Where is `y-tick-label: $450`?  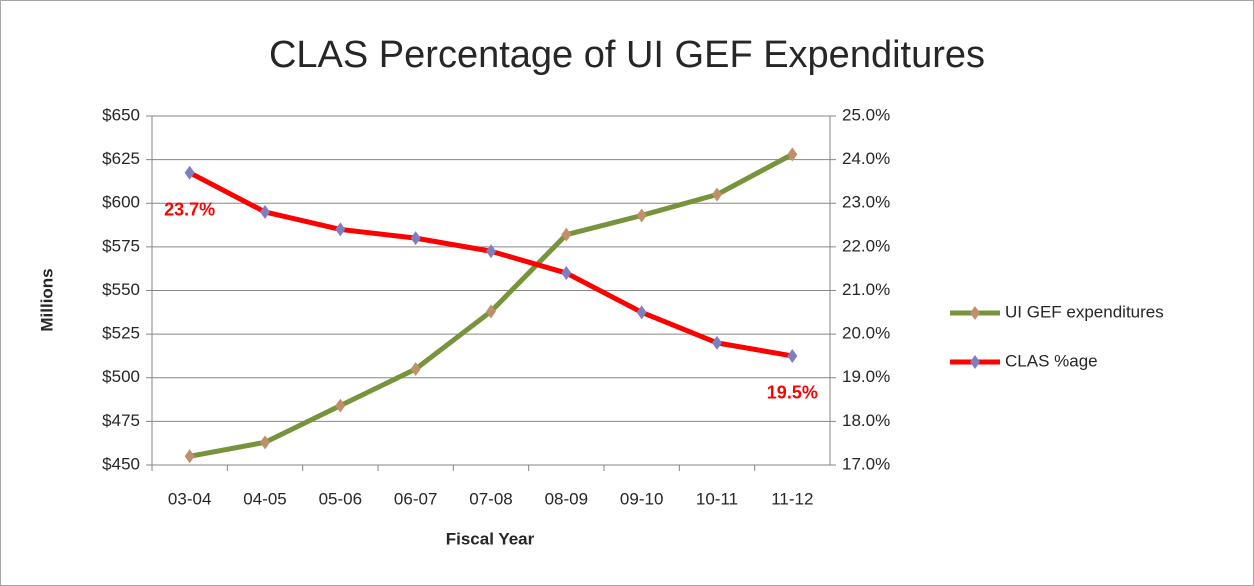 y-tick-label: $450 is located at coordinates (121, 463).